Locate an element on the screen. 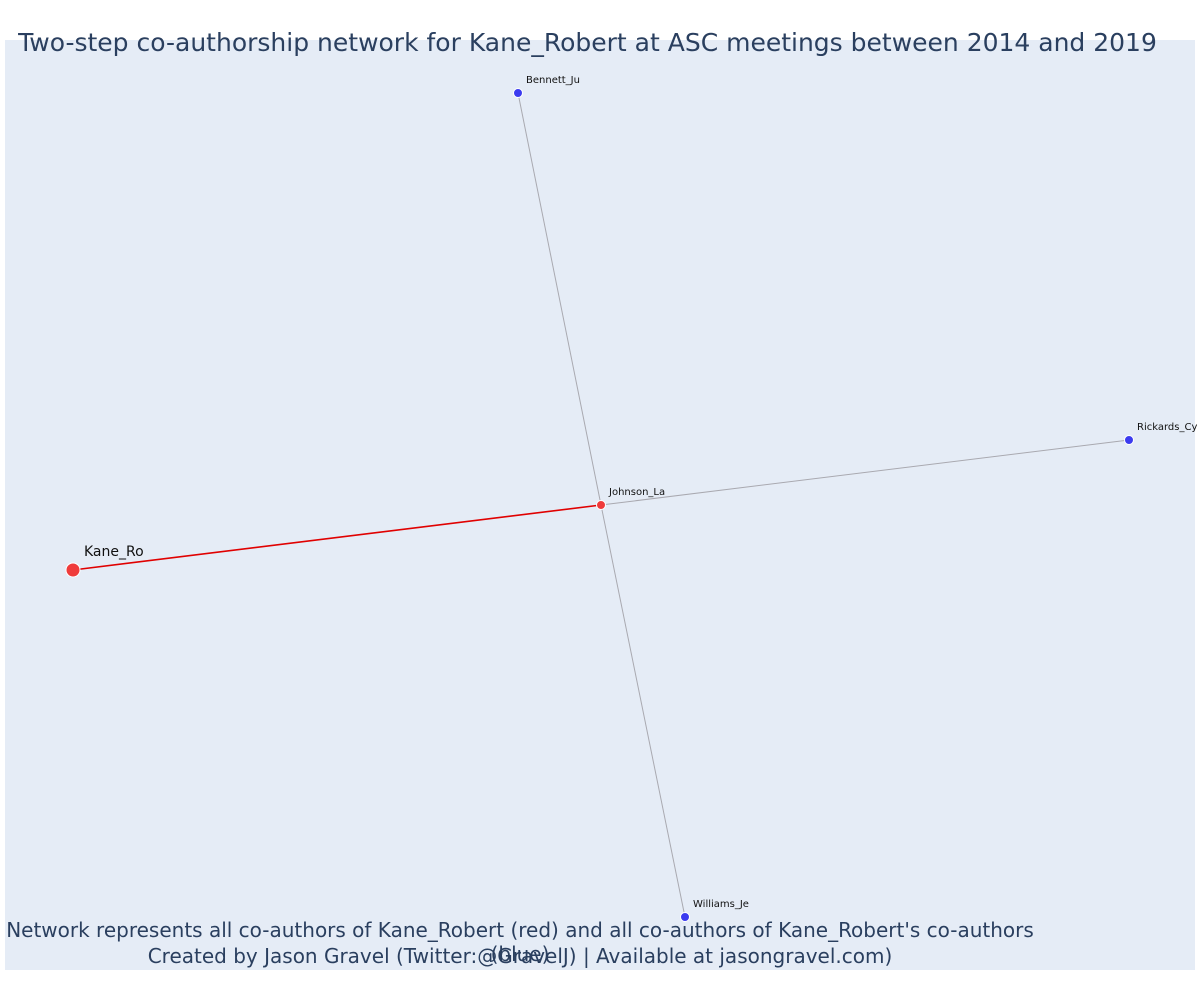  node-label-Johnson_La: Johnson_La is located at coordinates (636, 492).